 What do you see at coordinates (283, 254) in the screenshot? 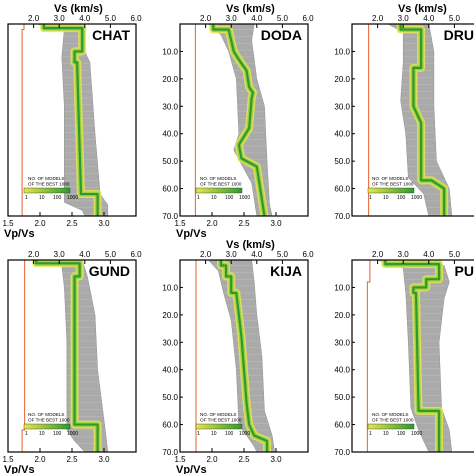
I see `vs-tick-label: 5.0` at bounding box center [283, 254].